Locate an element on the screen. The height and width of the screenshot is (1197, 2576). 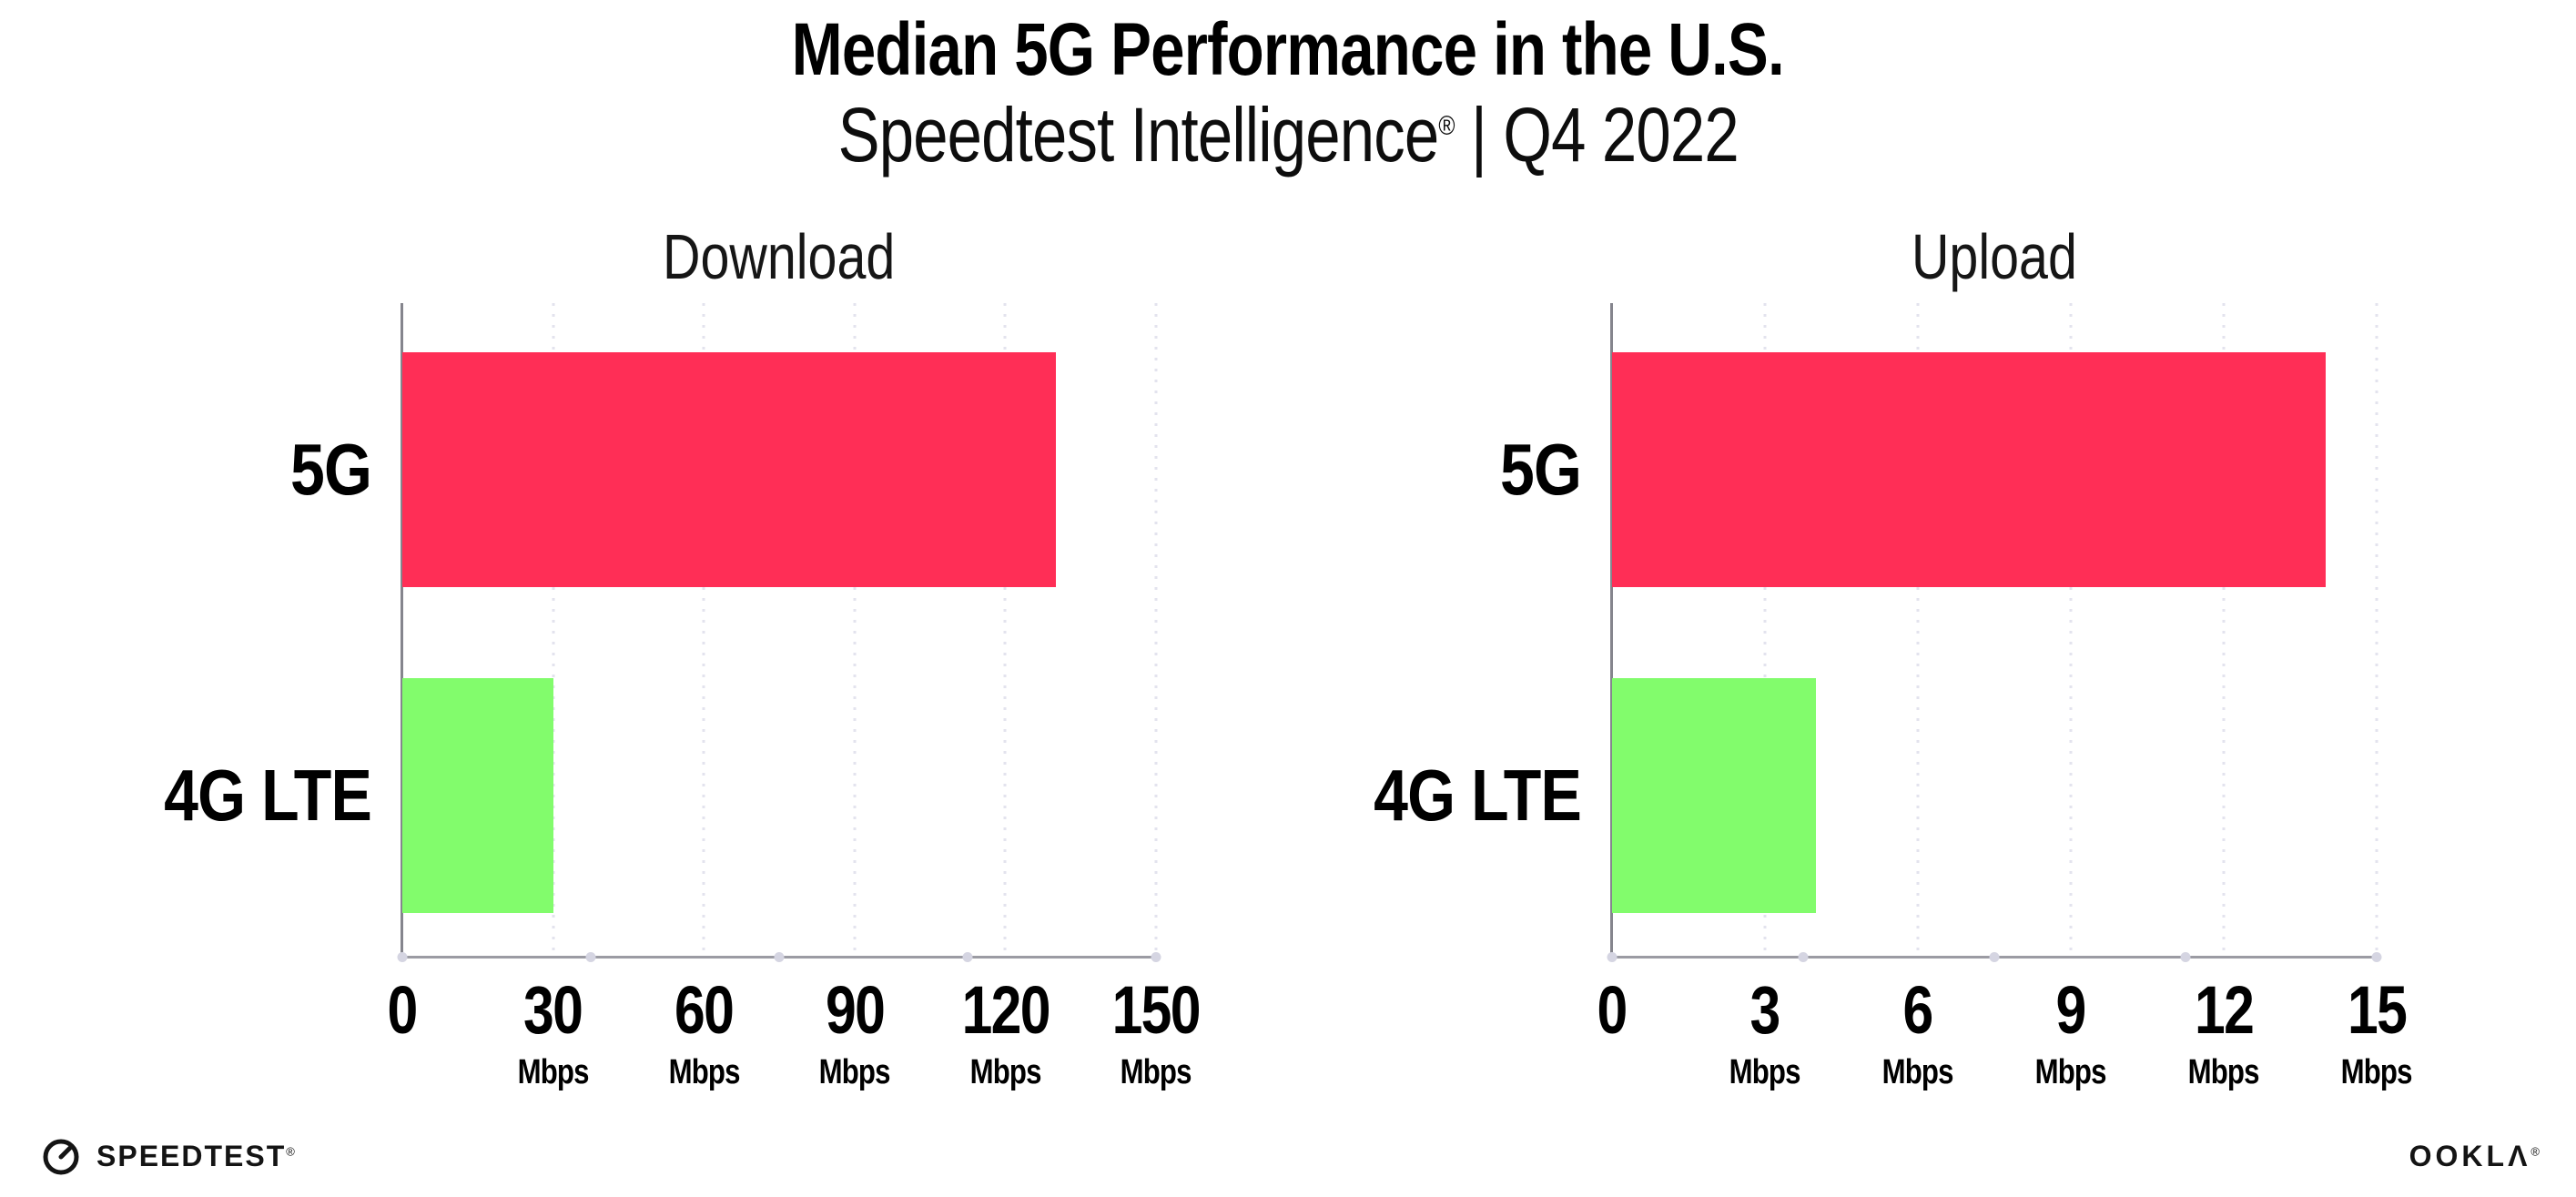
x-tick-90: 90 Mbps is located at coordinates (854, 1033).